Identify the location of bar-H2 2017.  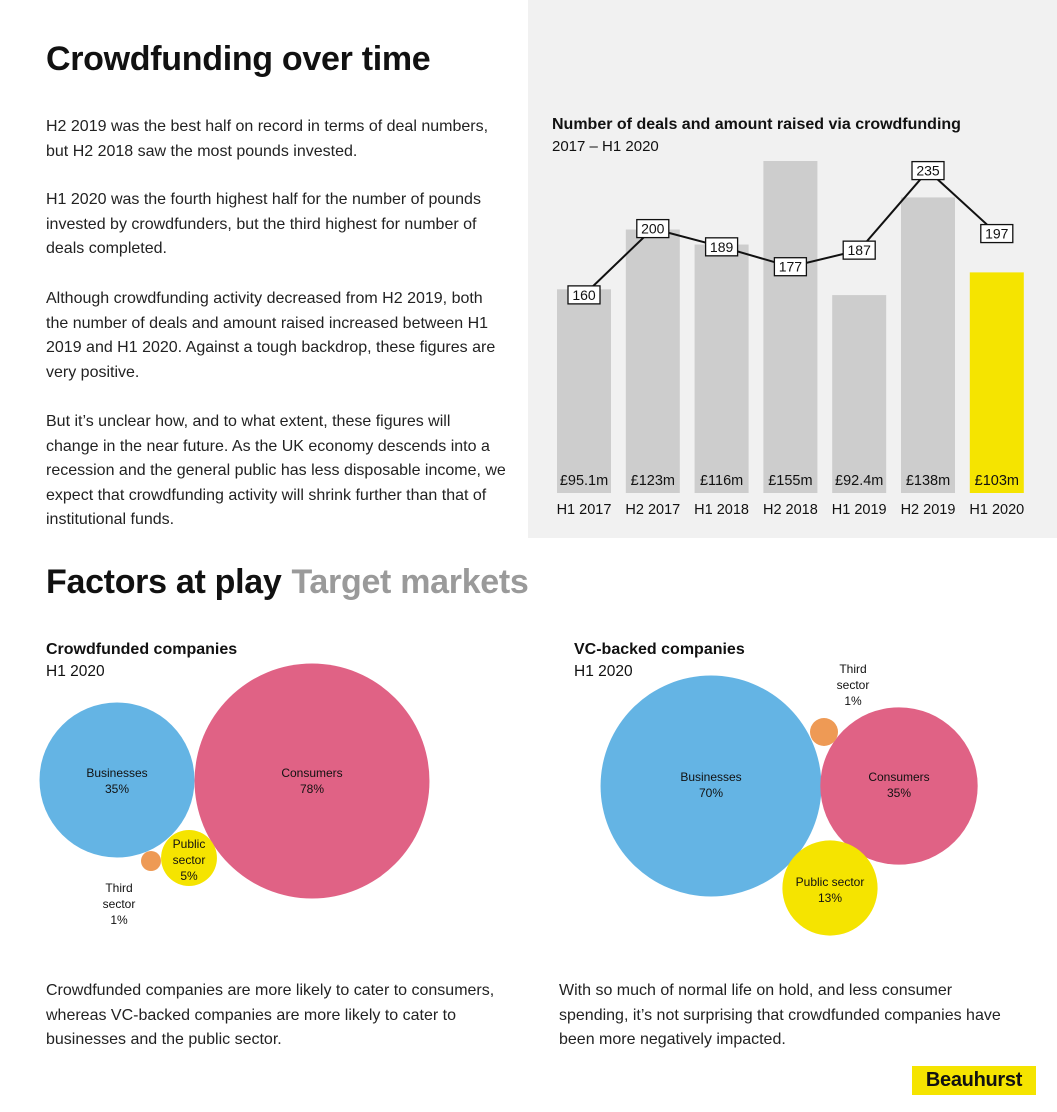
(652, 361).